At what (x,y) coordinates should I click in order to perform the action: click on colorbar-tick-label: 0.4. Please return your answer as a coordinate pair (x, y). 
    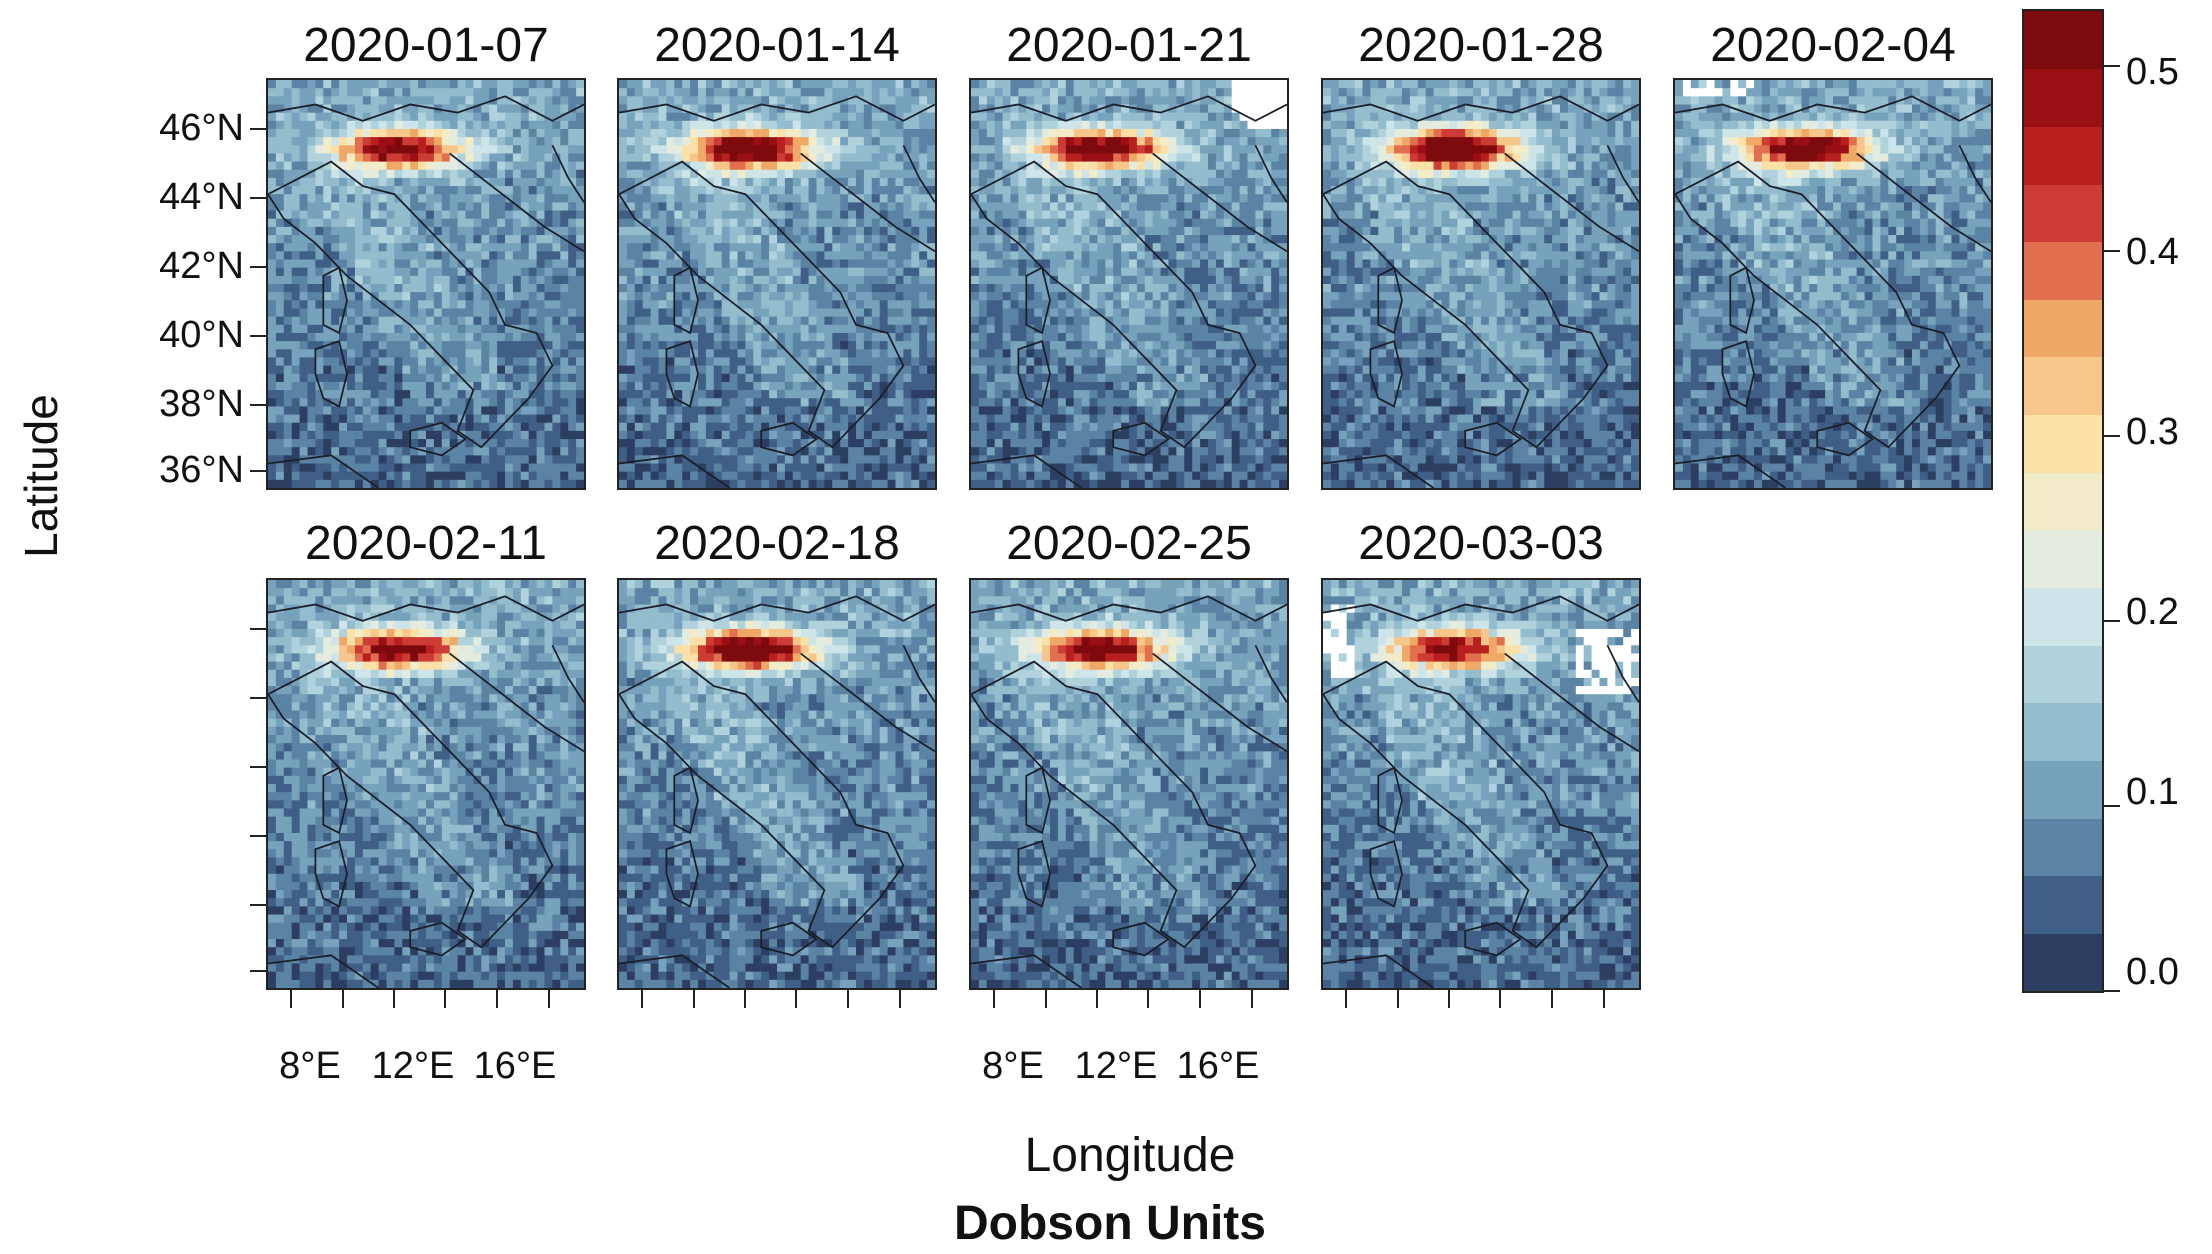
    Looking at the image, I should click on (2152, 252).